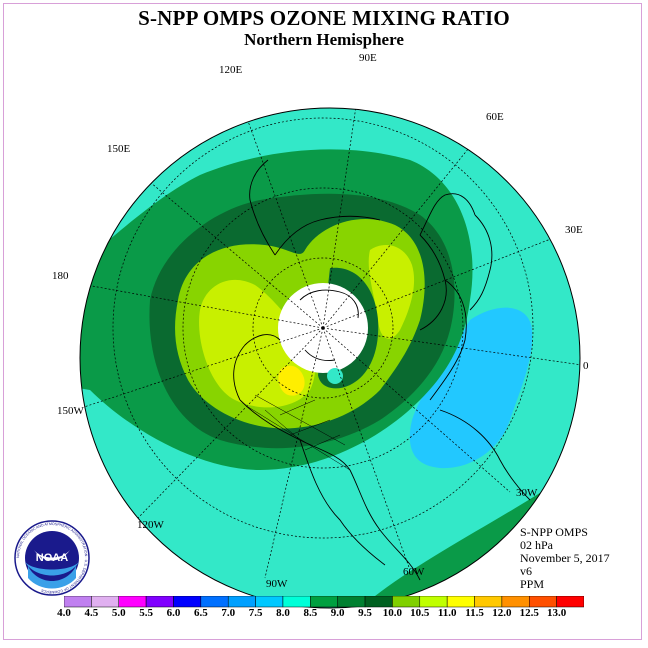  Describe the element at coordinates (150, 525) in the screenshot. I see `lon-label-120w: 120W` at that location.